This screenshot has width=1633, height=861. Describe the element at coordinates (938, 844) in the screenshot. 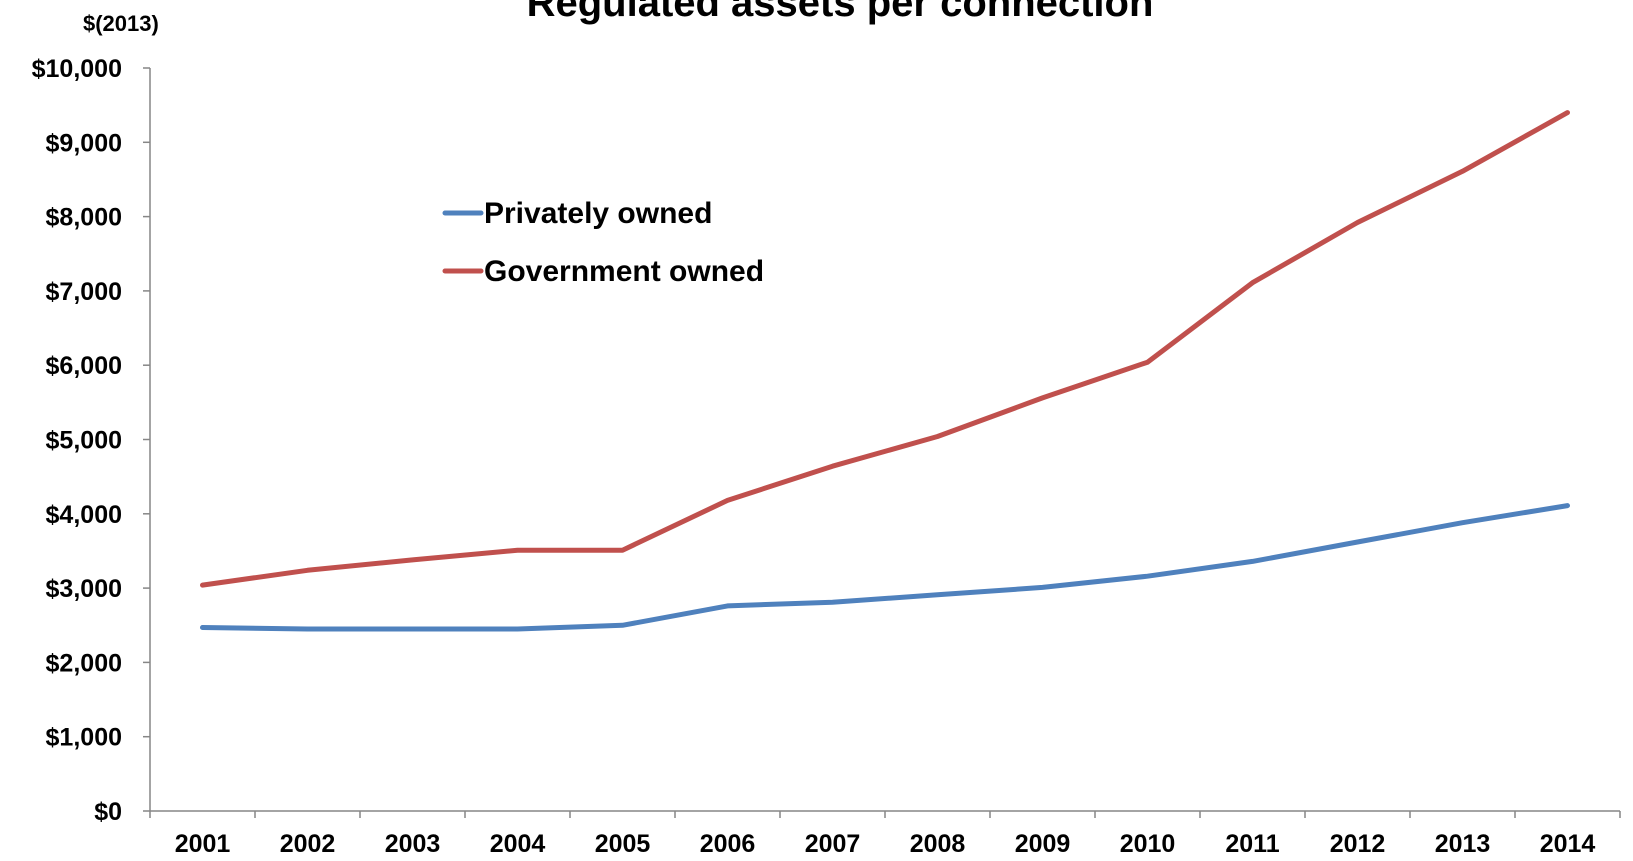

I see `x-tick-label: 2008` at that location.